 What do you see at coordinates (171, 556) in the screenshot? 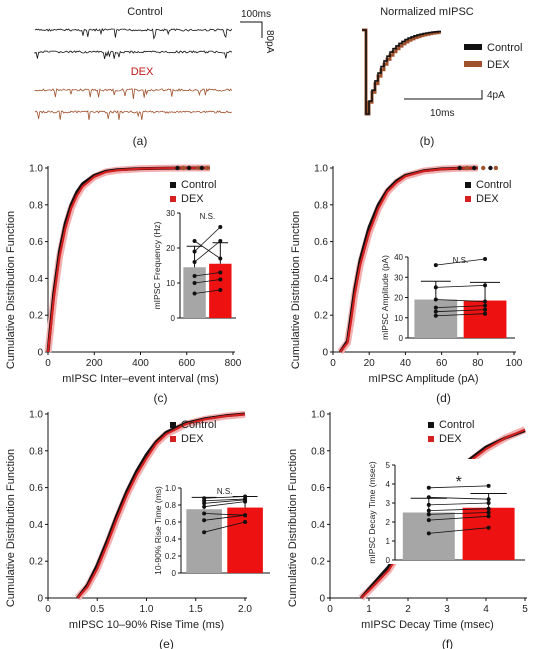
I see `inset-y-tick-label: 0.2` at bounding box center [171, 556].